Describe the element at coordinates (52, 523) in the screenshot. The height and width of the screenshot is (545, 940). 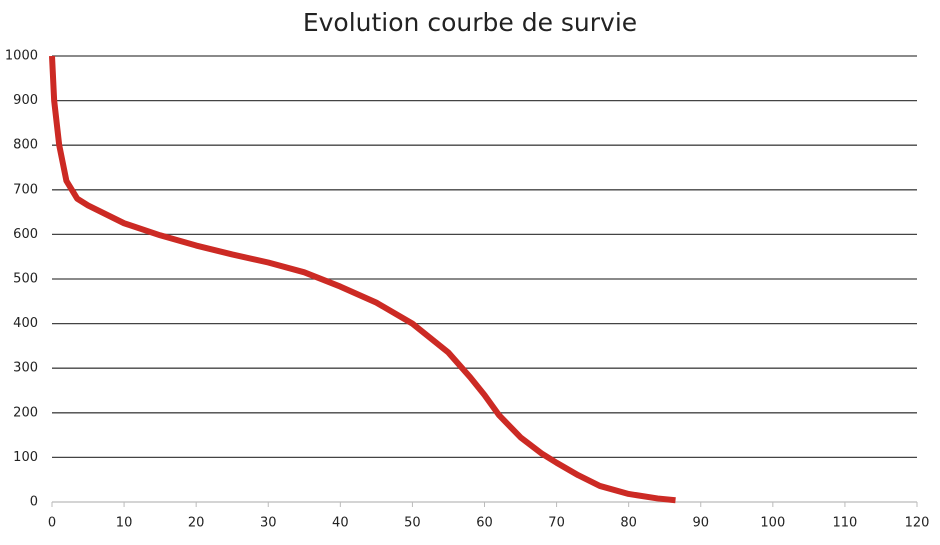
I see `x-tick-label: 0` at that location.